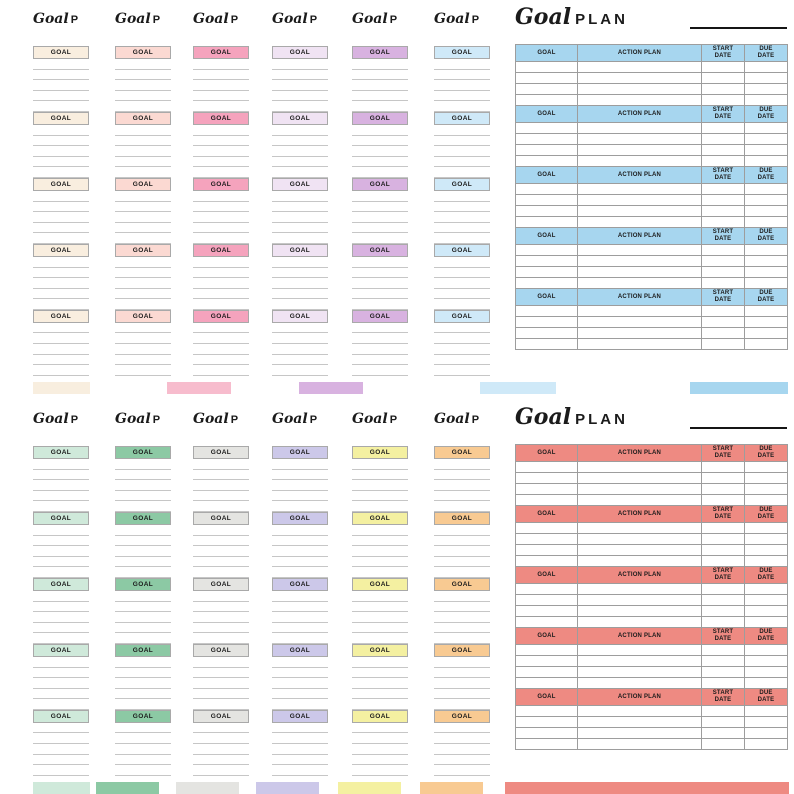 This screenshot has height=794, width=794. Describe the element at coordinates (133, 419) in the screenshot. I see `goal-script-text: Goal` at that location.